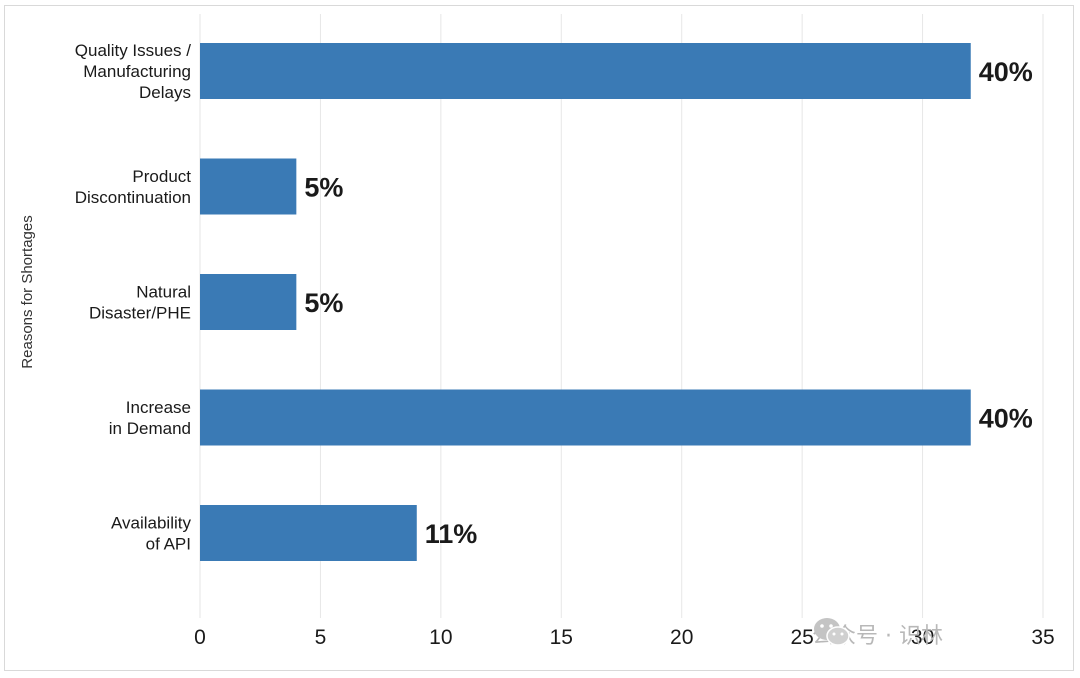  What do you see at coordinates (801, 637) in the screenshot?
I see `x-tick-label: 25` at bounding box center [801, 637].